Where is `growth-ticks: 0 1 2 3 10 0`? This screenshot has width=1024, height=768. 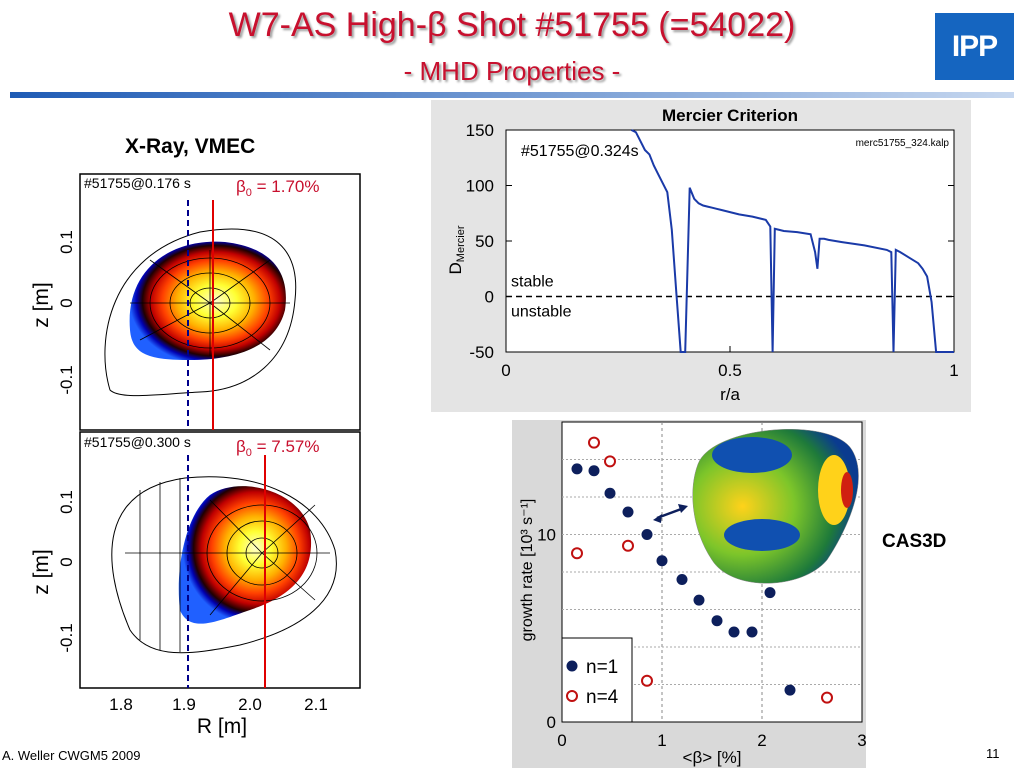 growth-ticks: 0 1 2 3 10 0 is located at coordinates (701, 638).